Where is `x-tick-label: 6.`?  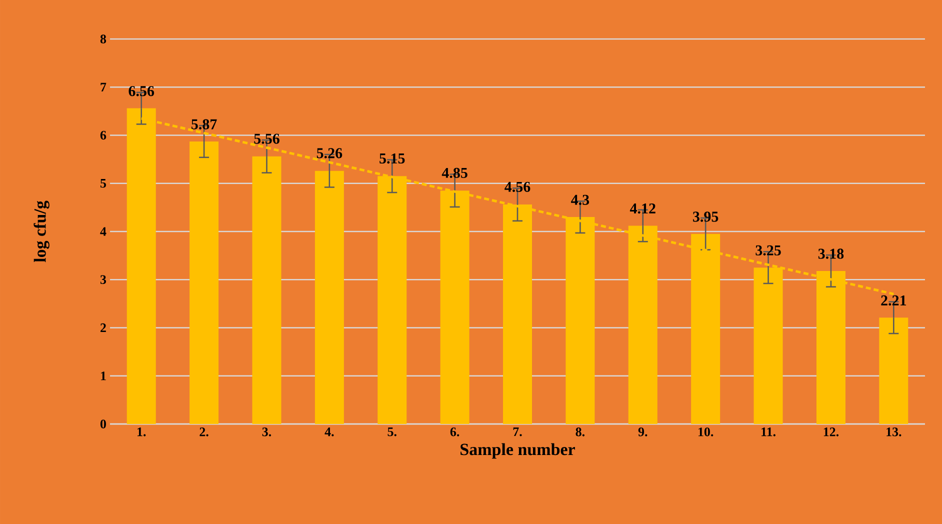
x-tick-label: 6. is located at coordinates (455, 432).